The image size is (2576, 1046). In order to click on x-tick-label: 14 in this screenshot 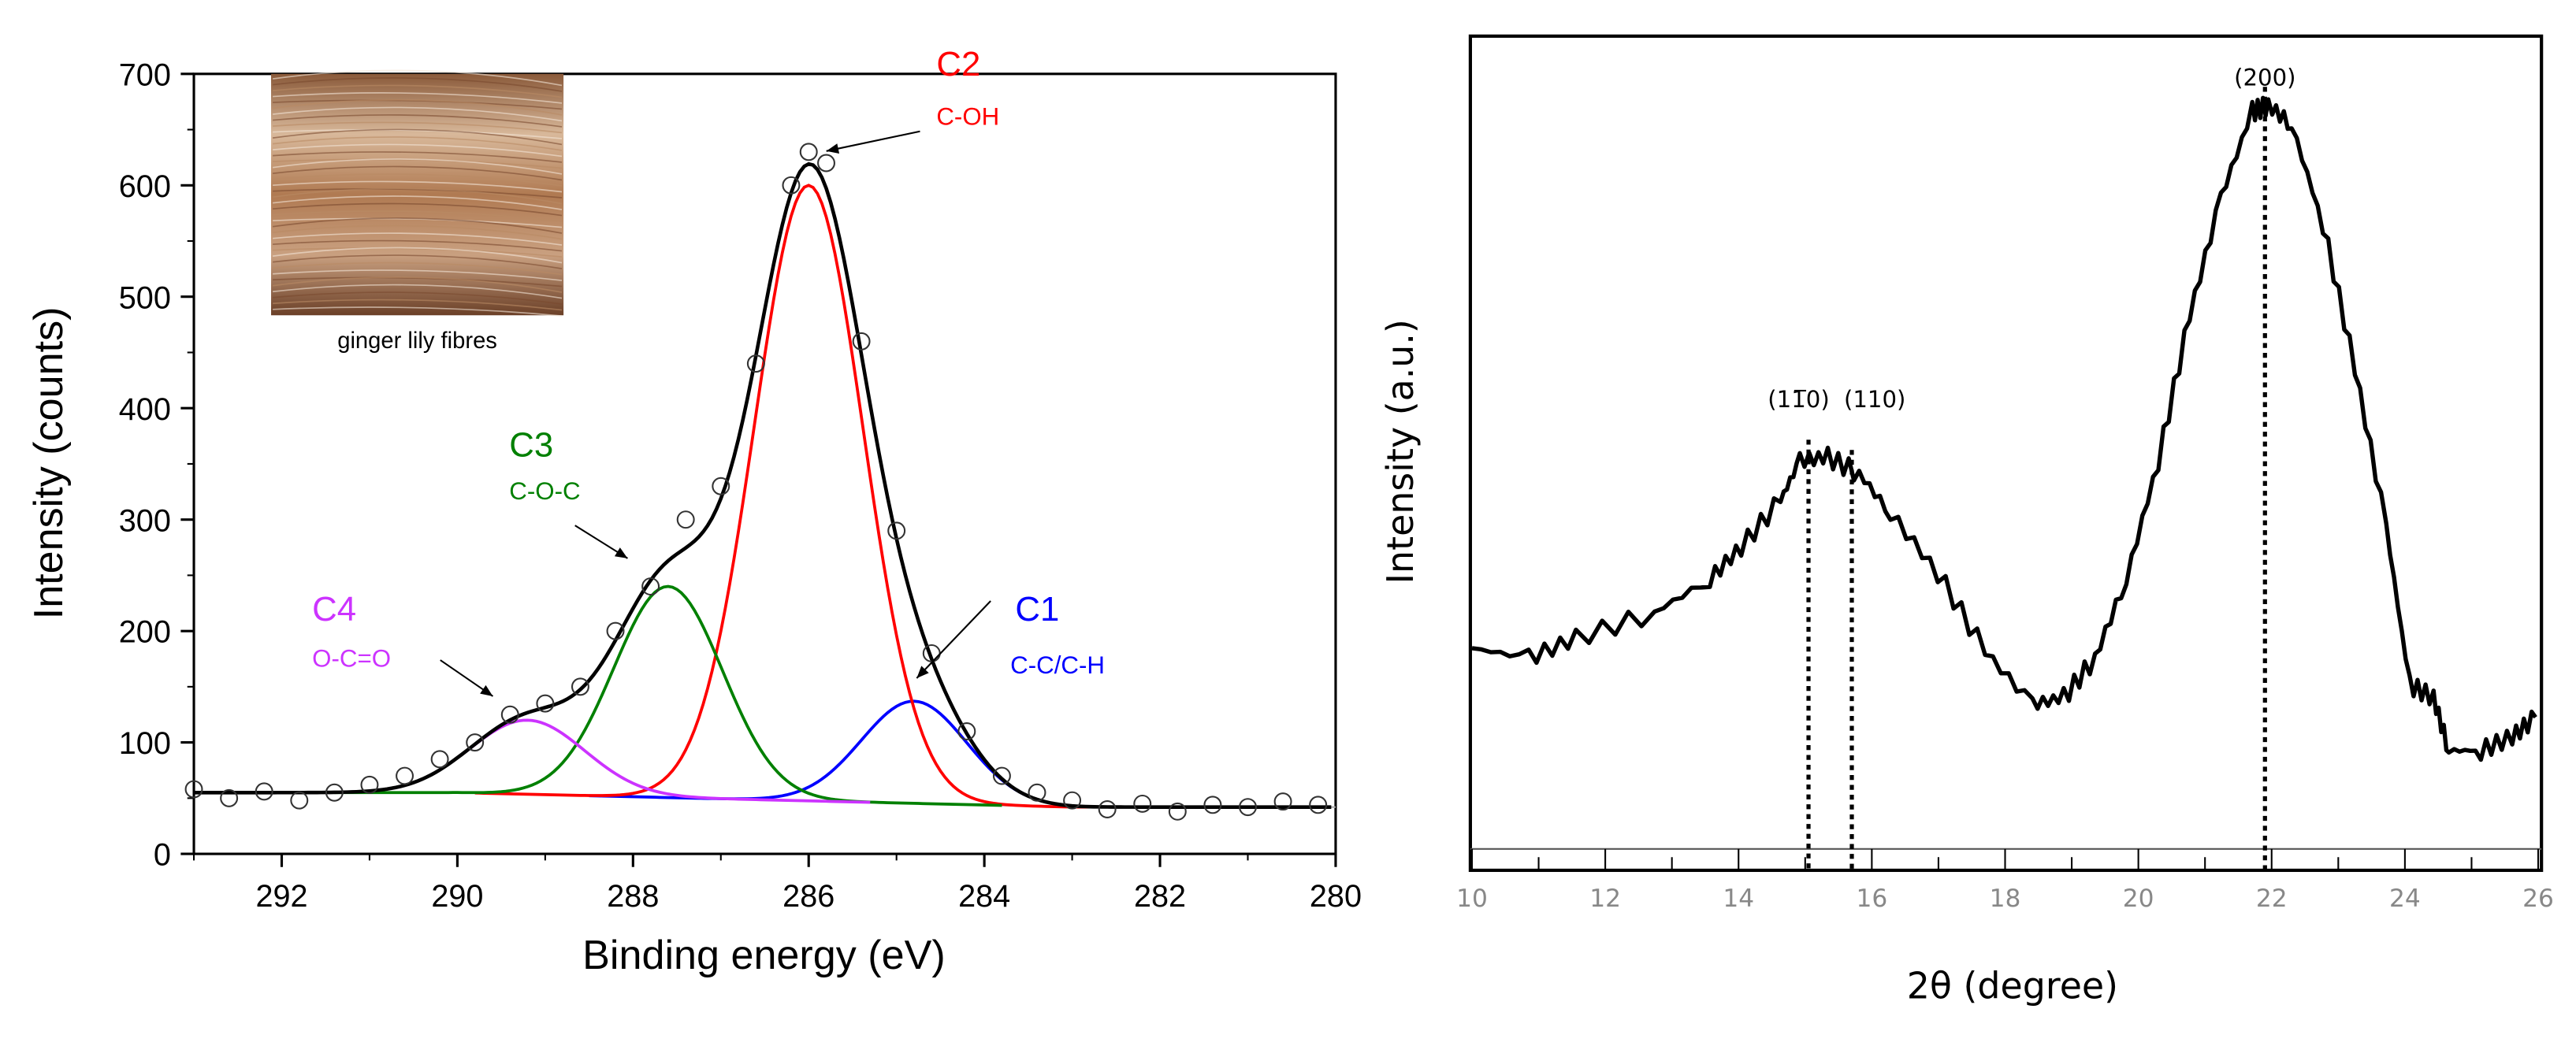, I will do `click(1738, 899)`.